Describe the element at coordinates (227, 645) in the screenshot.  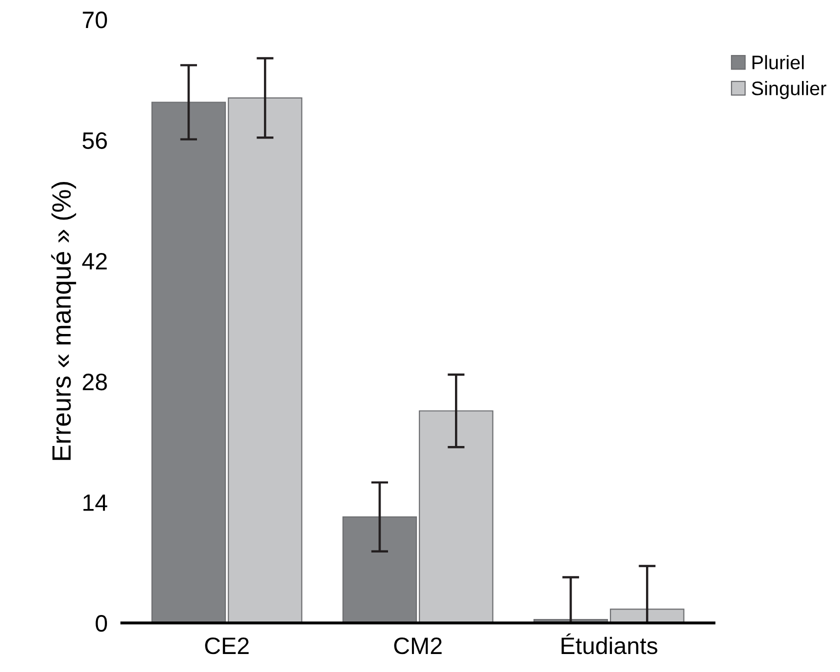
I see `x-tick-label: CE2` at that location.